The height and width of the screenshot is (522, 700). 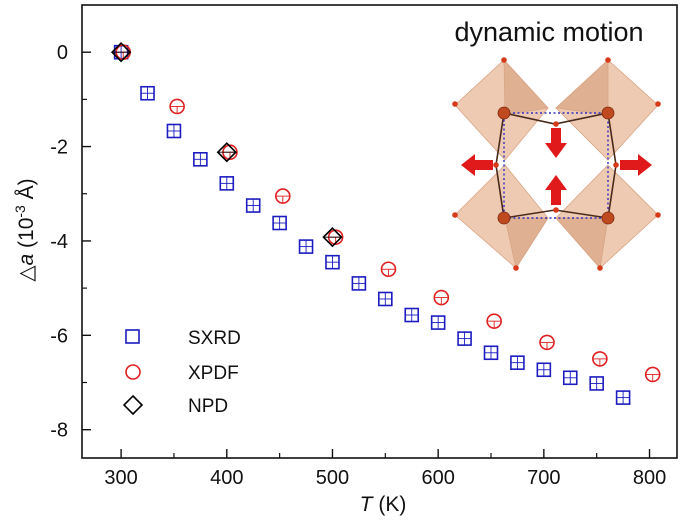 What do you see at coordinates (132, 336) in the screenshot?
I see `legend-marker-sxrd` at bounding box center [132, 336].